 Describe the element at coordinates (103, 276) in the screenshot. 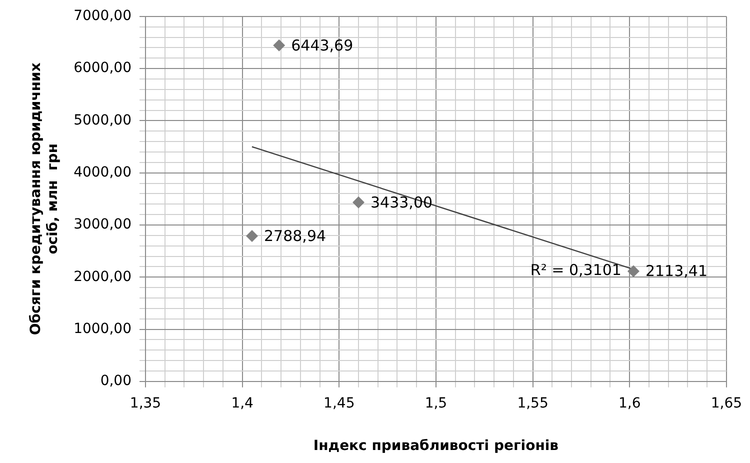

I see `y-tick-label: 2000,00` at that location.